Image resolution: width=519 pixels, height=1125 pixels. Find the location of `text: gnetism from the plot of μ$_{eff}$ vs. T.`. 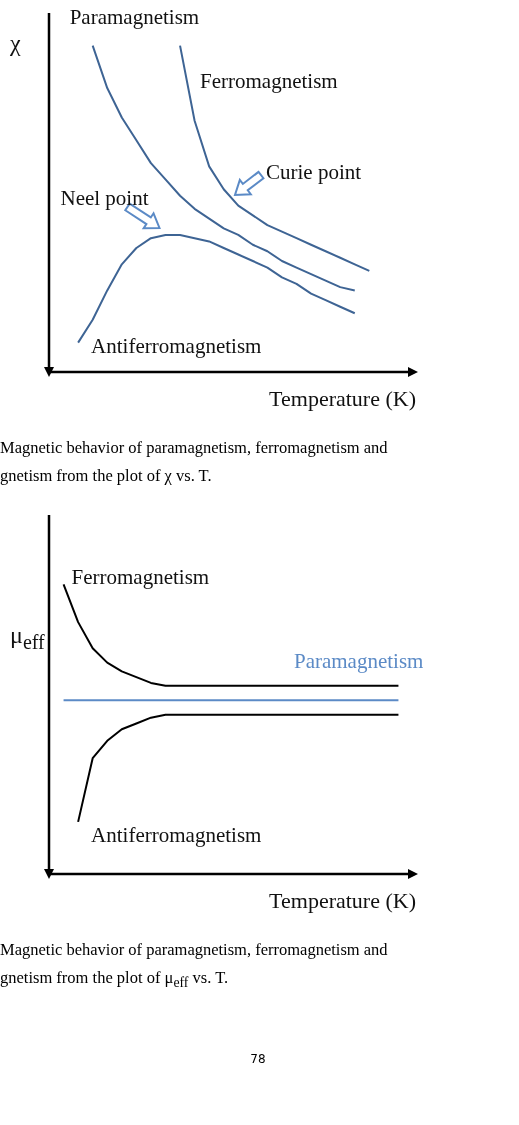

text: gnetism from the plot of μ$_{eff}$ vs. T. is located at coordinates (115, 980).